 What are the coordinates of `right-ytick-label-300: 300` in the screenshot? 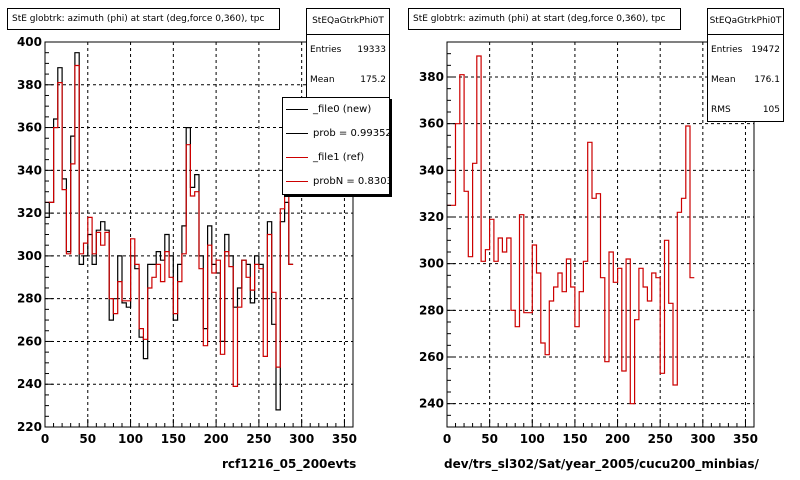 It's located at (431, 264).